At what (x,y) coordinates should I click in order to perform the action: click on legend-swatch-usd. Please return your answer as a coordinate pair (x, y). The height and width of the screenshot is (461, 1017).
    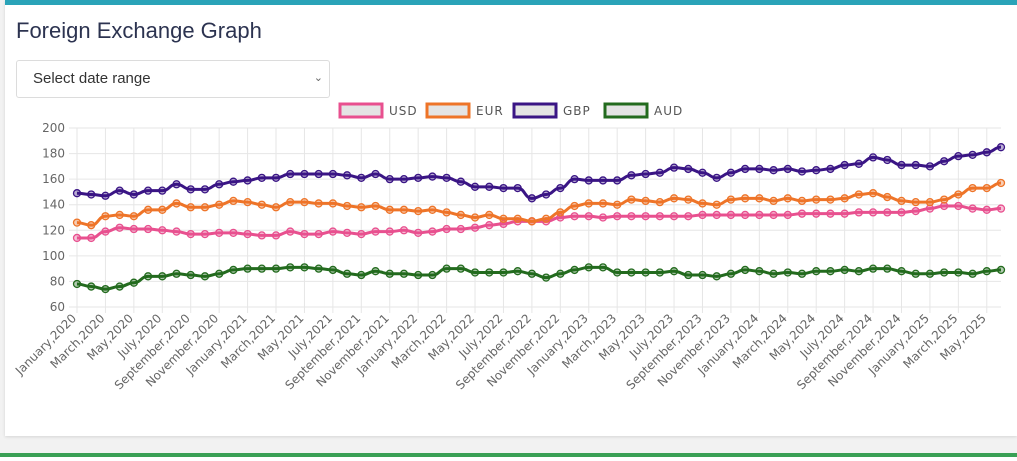
    Looking at the image, I should click on (361, 110).